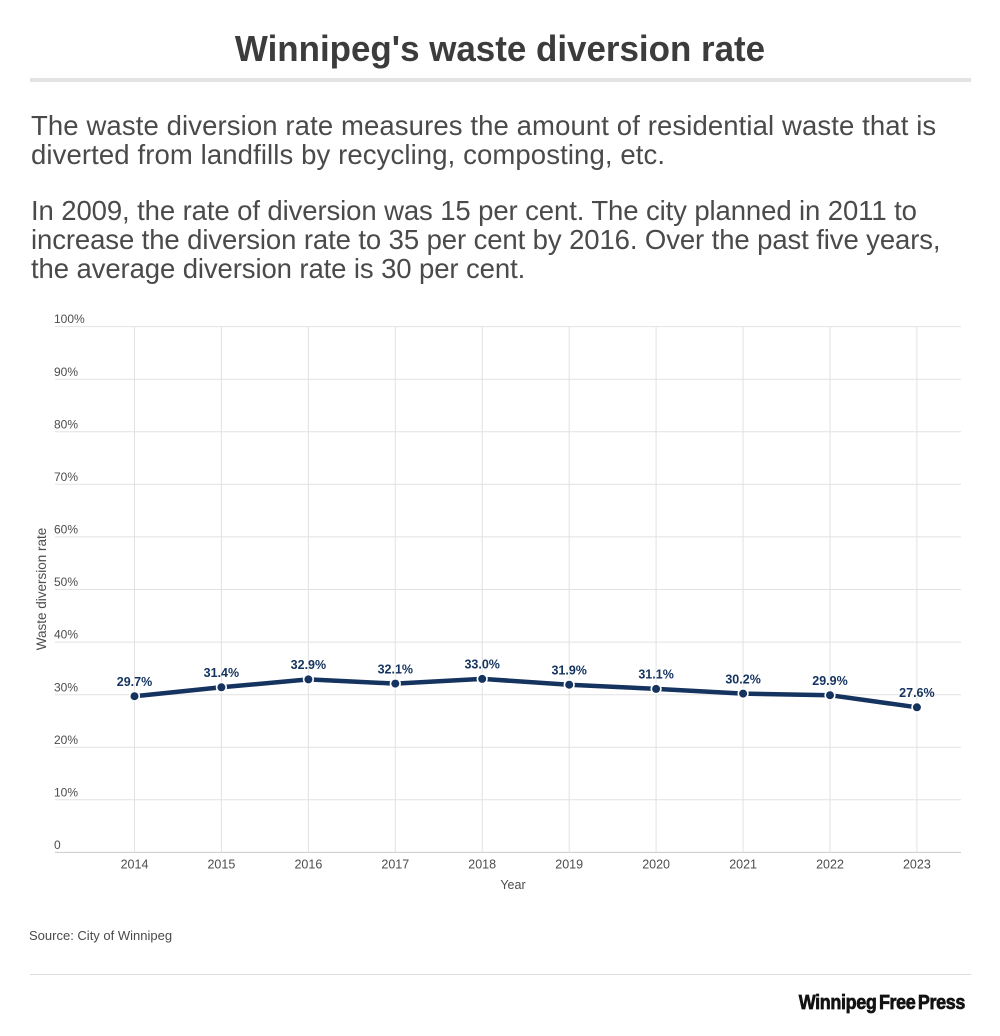 Image resolution: width=1000 pixels, height=1036 pixels. What do you see at coordinates (569, 864) in the screenshot?
I see `svg-text: 2019` at bounding box center [569, 864].